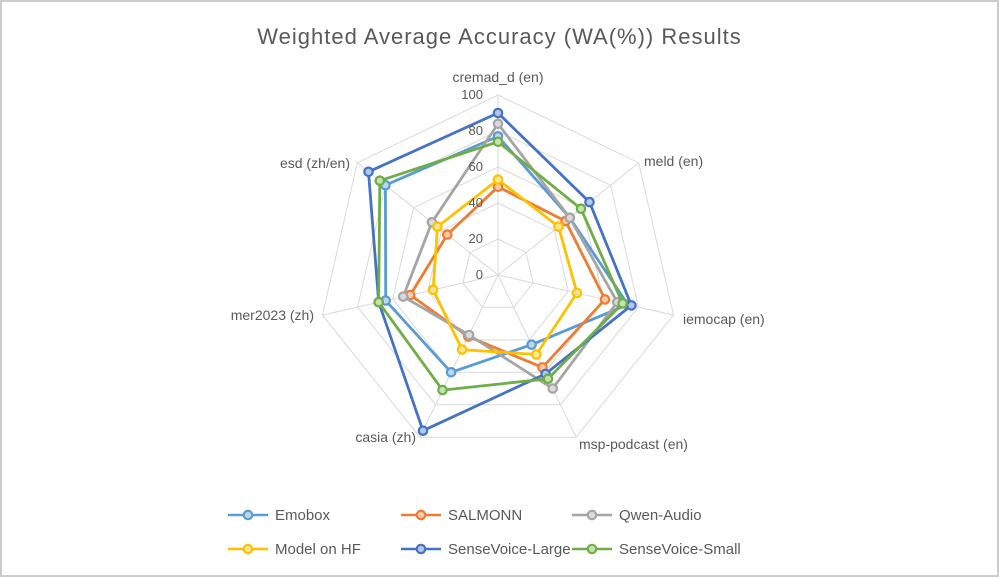  What do you see at coordinates (475, 166) in the screenshot?
I see `tick-label-60: 60` at bounding box center [475, 166].